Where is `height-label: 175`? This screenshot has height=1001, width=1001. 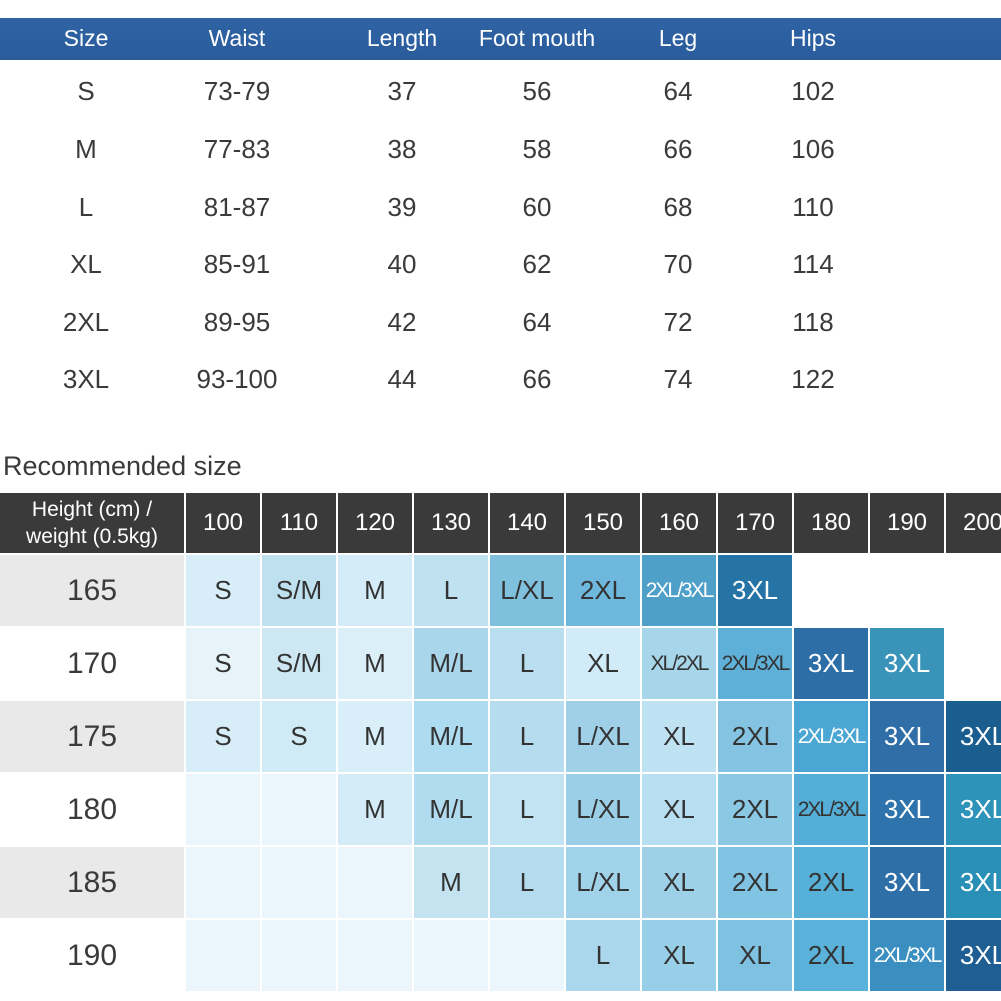 height-label: 175 is located at coordinates (92, 736).